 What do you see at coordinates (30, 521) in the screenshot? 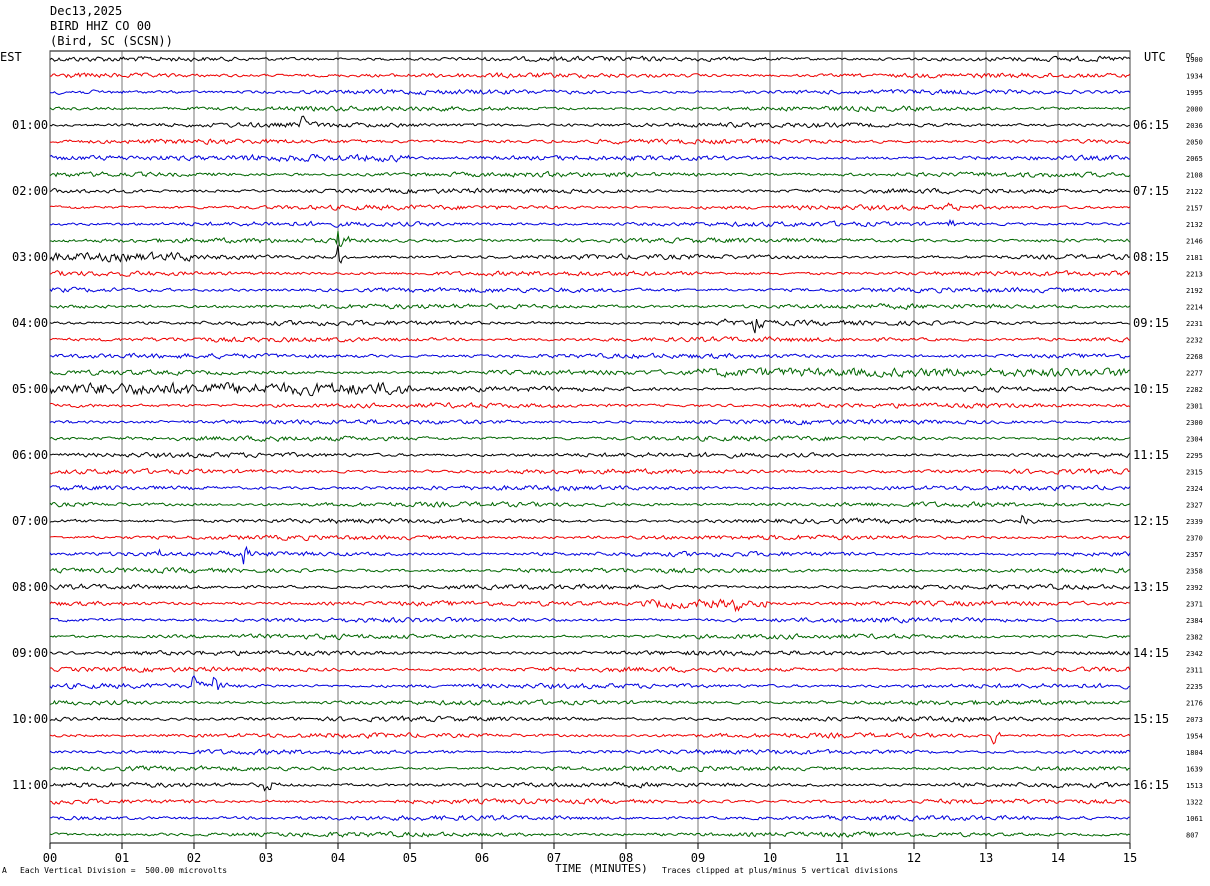
I see `est-time-label: 07:00` at bounding box center [30, 521].